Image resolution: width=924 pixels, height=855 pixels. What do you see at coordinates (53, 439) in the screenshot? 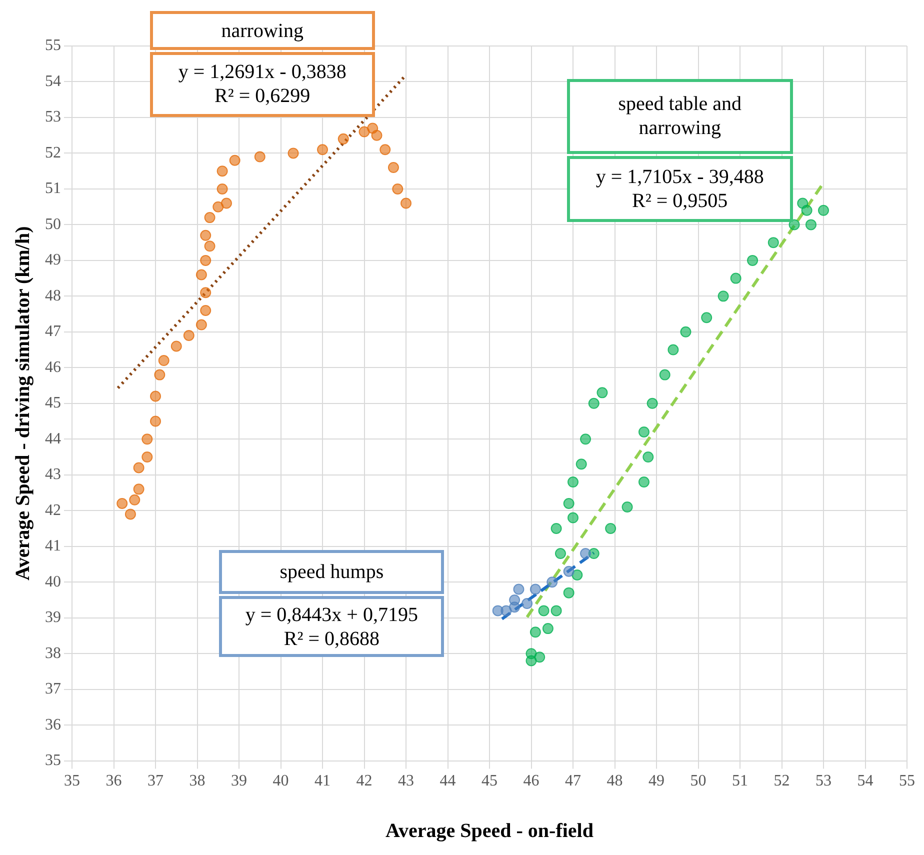
I see `y-tick-label: 44` at bounding box center [53, 439].